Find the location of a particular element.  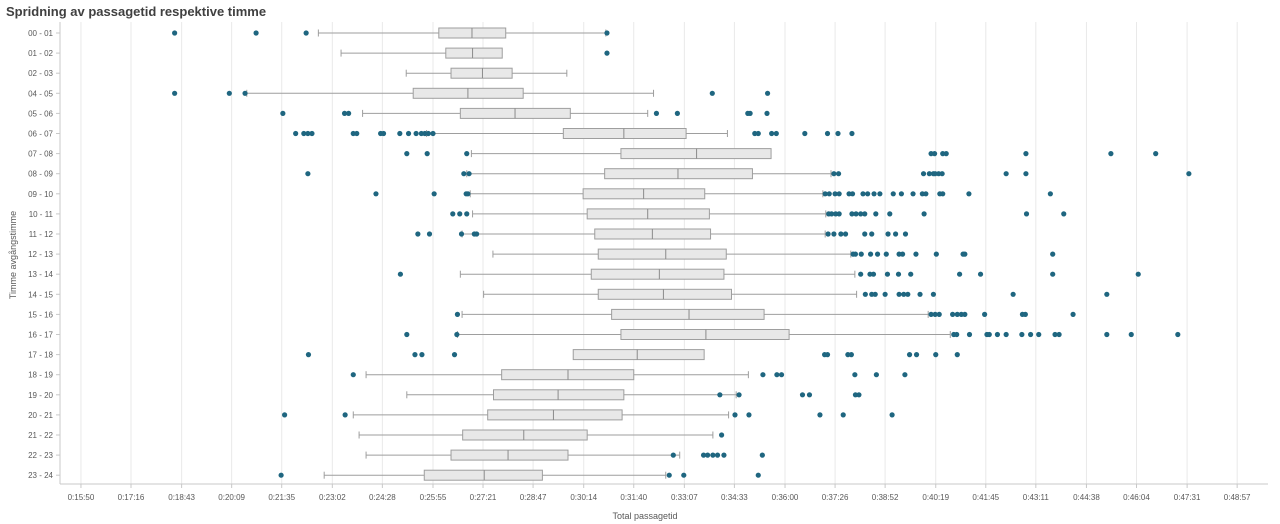

y-category-label: 13 - 14 is located at coordinates (40, 274).